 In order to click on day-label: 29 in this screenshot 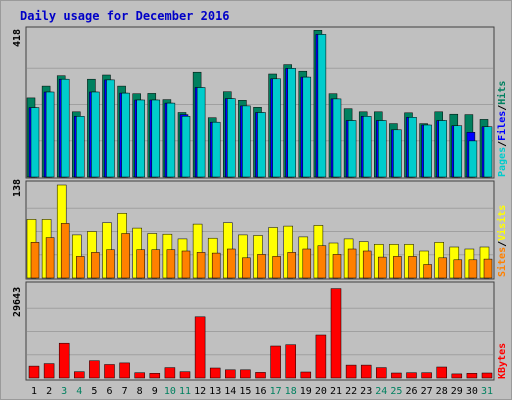, I will do `click(457, 391)`.